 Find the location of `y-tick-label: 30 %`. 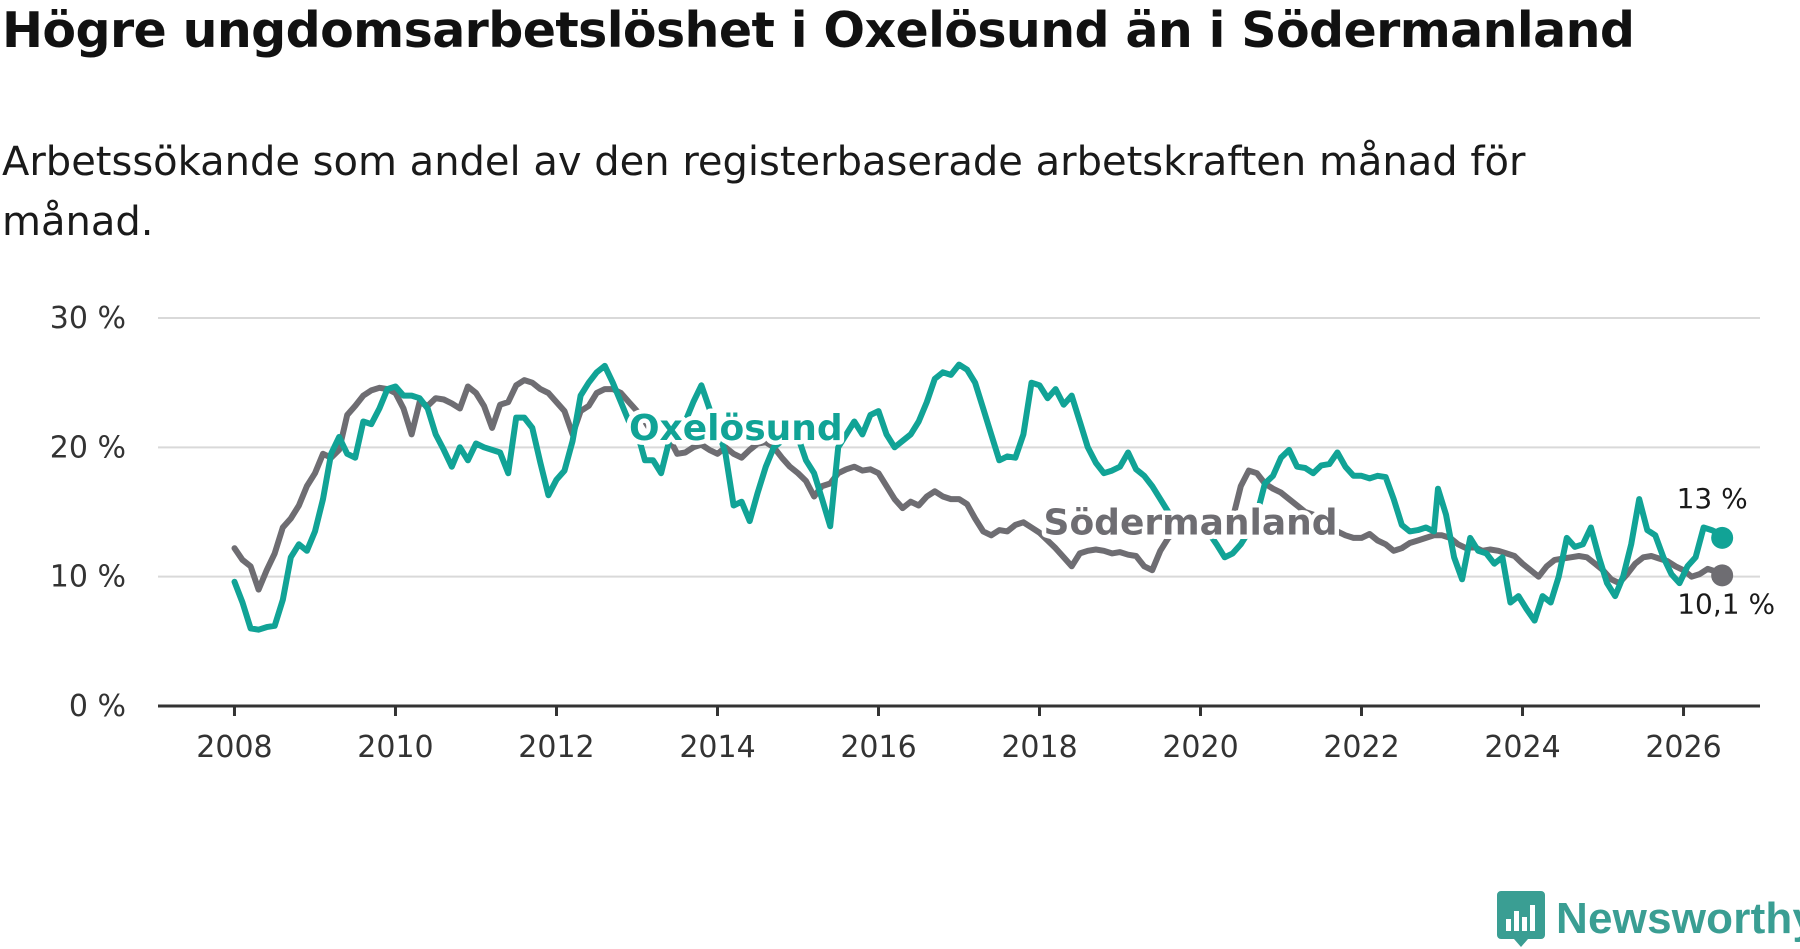

y-tick-label: 30 % is located at coordinates (88, 318).